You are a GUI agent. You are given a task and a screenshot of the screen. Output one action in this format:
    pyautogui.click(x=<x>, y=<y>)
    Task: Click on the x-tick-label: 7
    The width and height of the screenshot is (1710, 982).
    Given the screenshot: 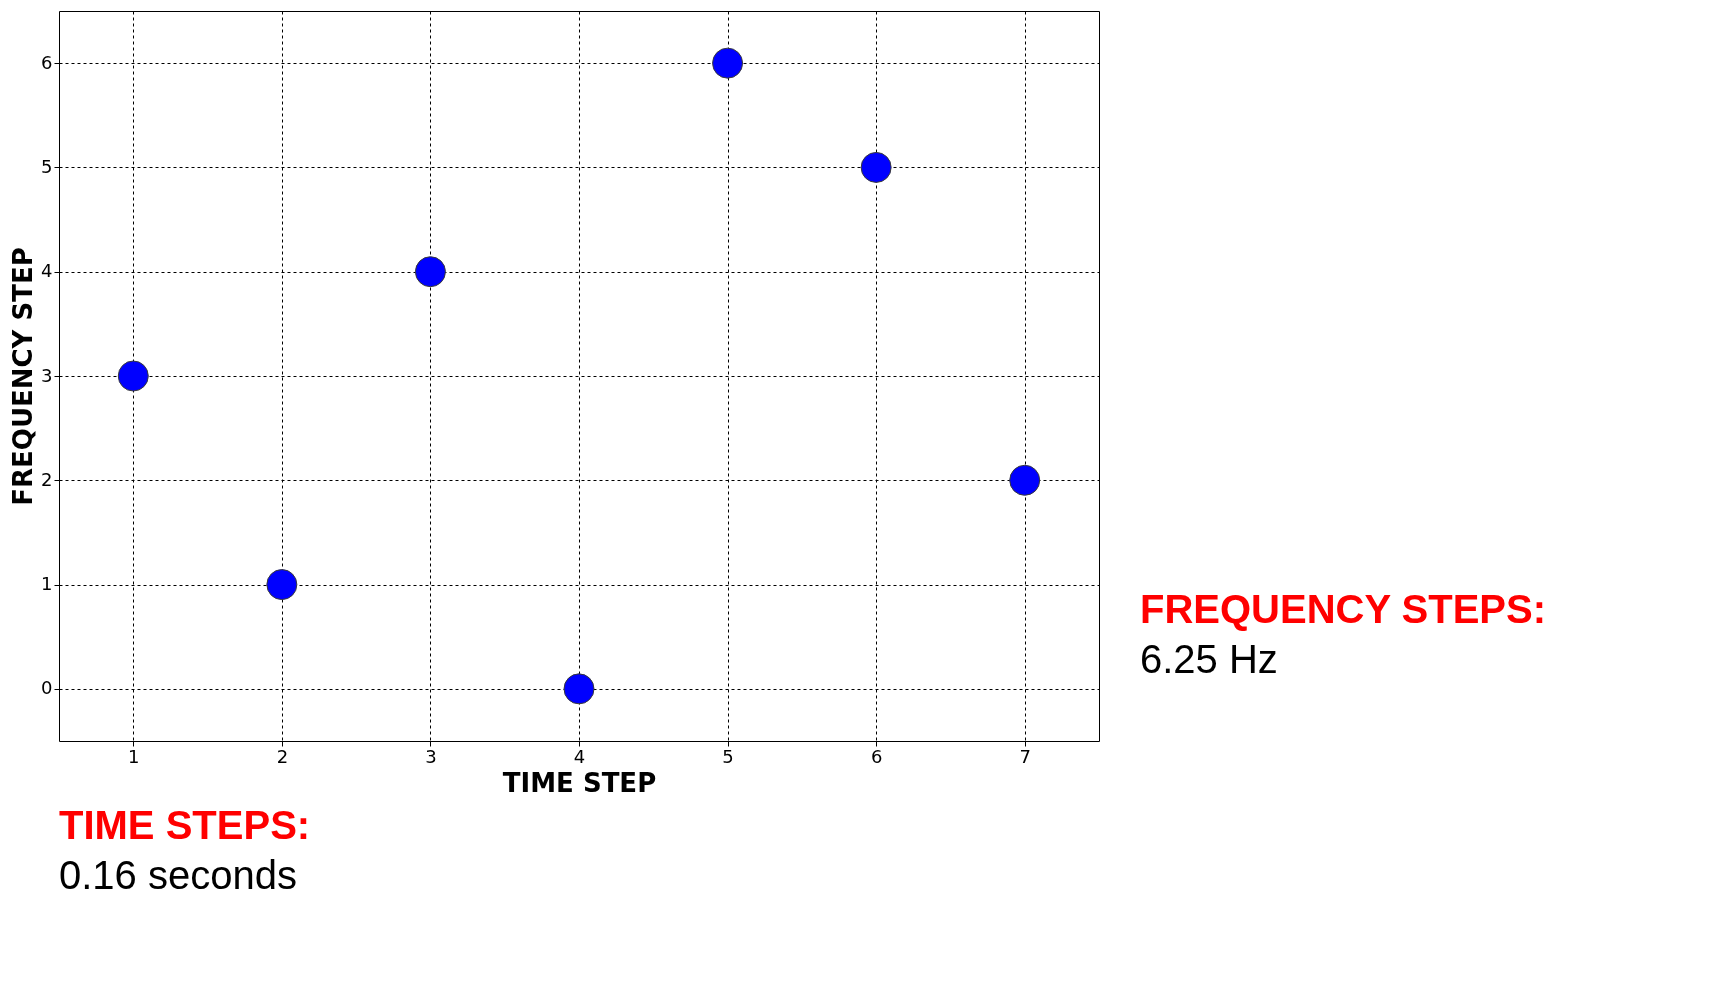 What is the action you would take?
    pyautogui.click(x=1025, y=756)
    